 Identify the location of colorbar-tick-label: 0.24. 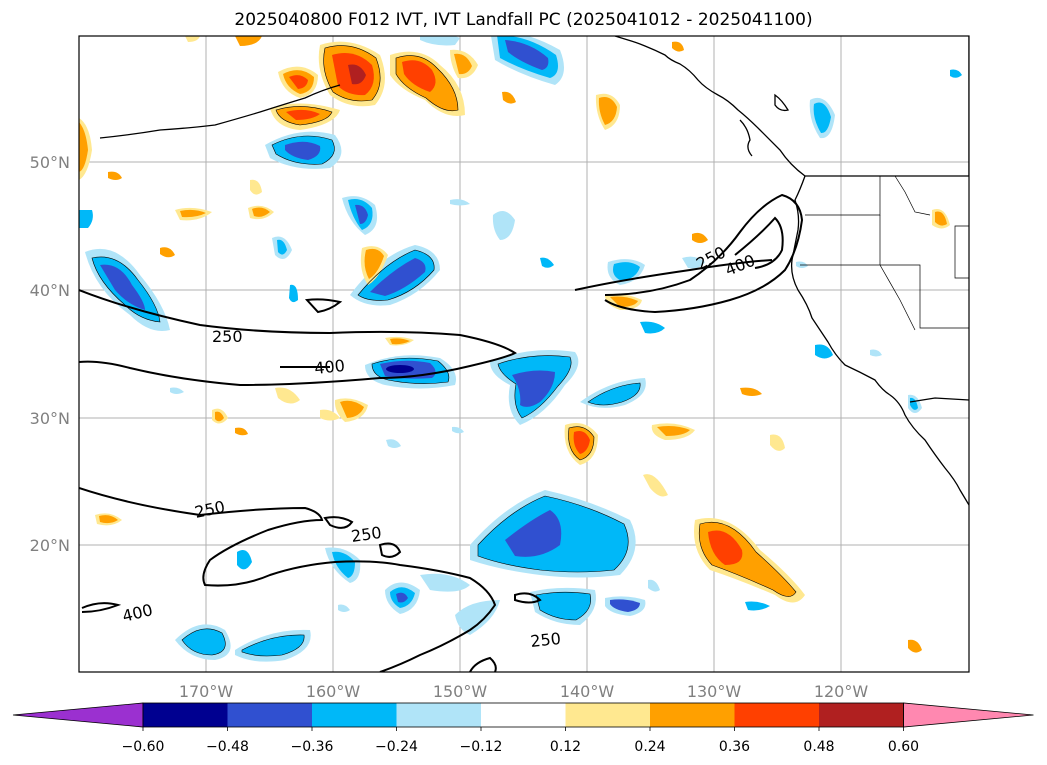
(649, 747).